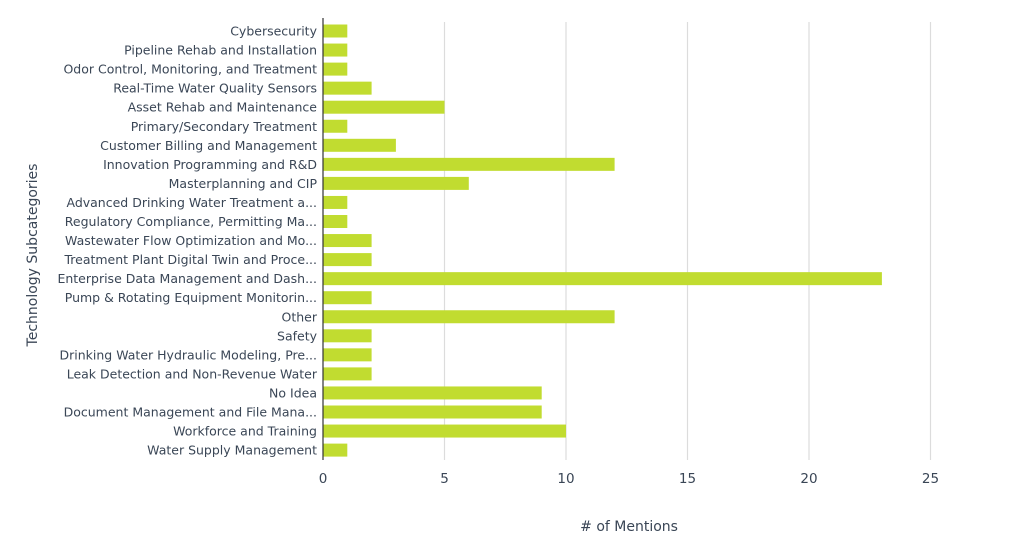 Image resolution: width=1024 pixels, height=550 pixels. I want to click on category-label: Primary/Secondary Treatment, so click(224, 126).